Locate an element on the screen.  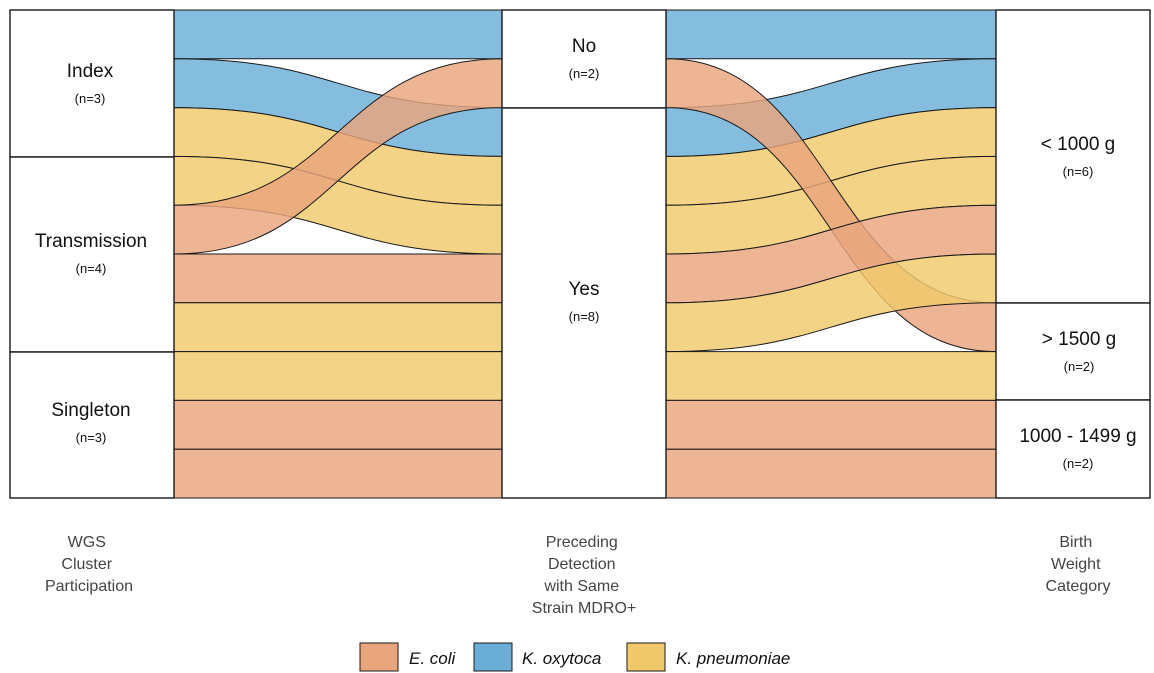
axis3-count-1000-1499: (n=2) is located at coordinates (1078, 463).